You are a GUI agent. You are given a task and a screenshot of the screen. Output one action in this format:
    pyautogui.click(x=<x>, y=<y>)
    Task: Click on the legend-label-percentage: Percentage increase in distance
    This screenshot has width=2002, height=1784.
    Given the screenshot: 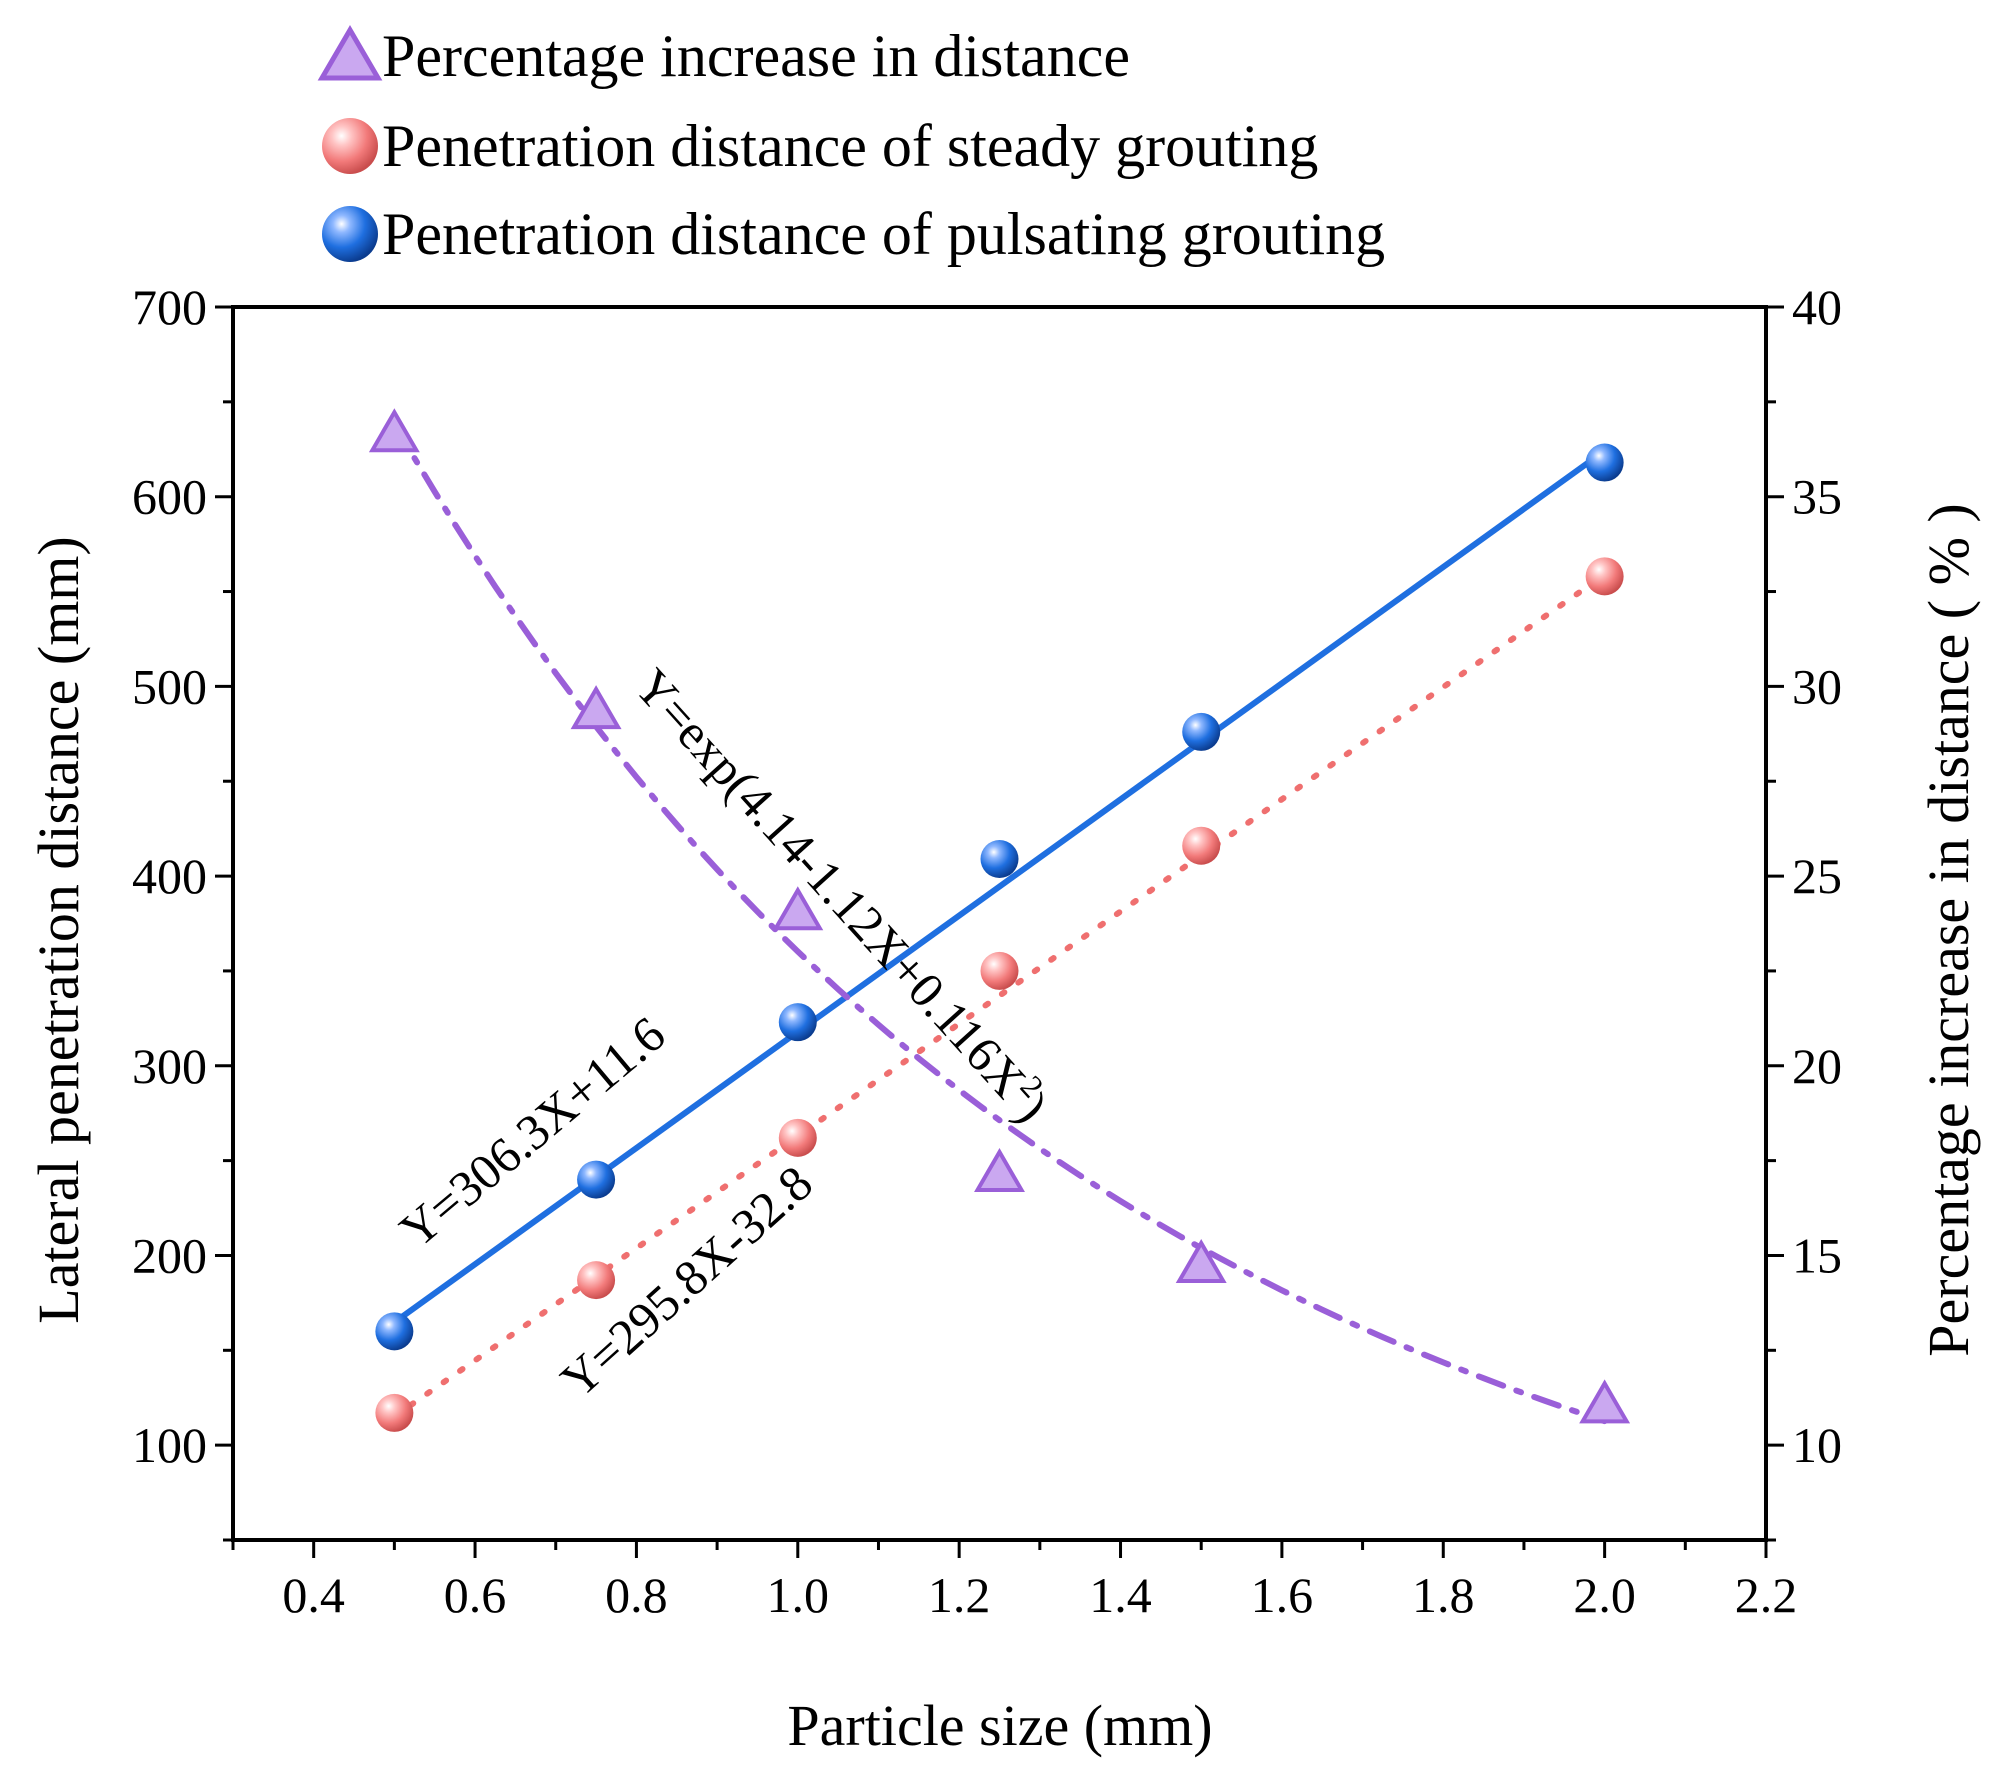 What is the action you would take?
    pyautogui.click(x=756, y=56)
    